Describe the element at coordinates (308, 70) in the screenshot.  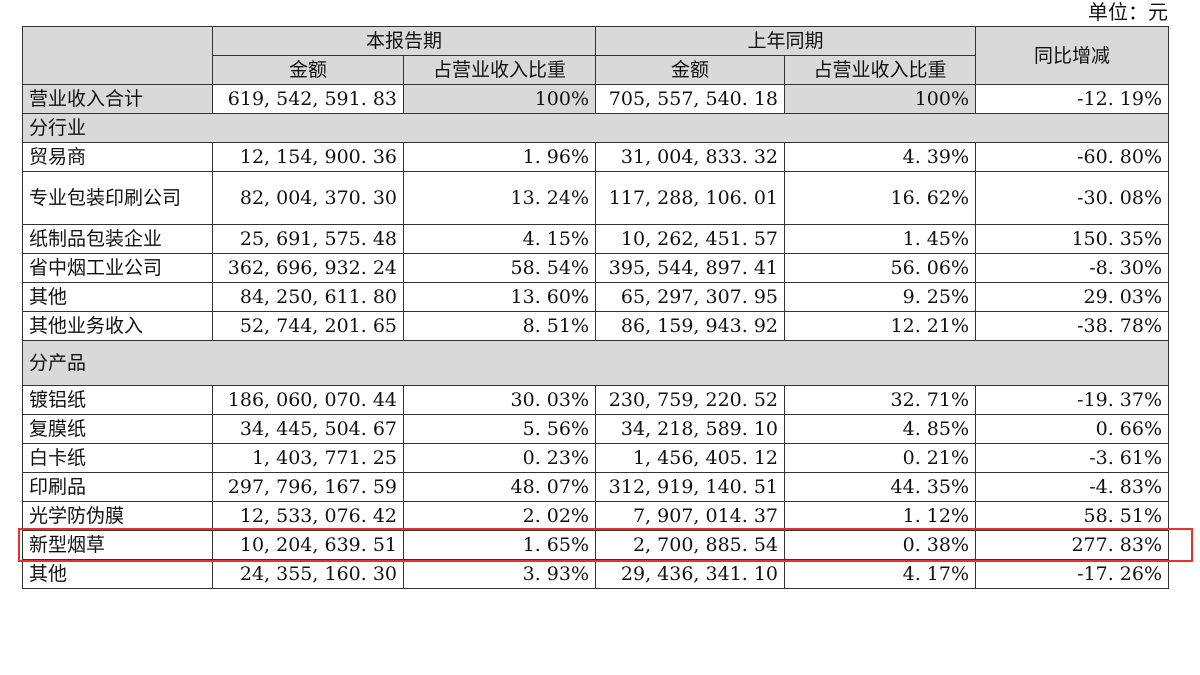
I see `header-current-amount: 金额` at that location.